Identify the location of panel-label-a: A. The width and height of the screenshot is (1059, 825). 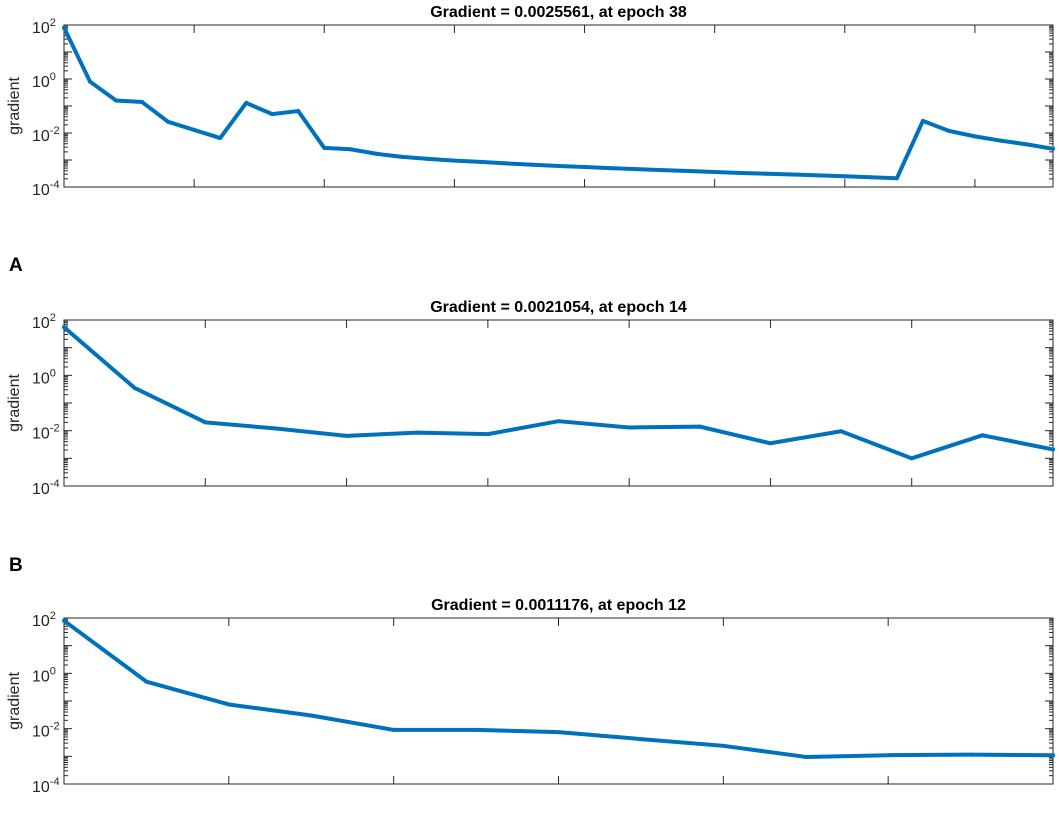
(16, 265).